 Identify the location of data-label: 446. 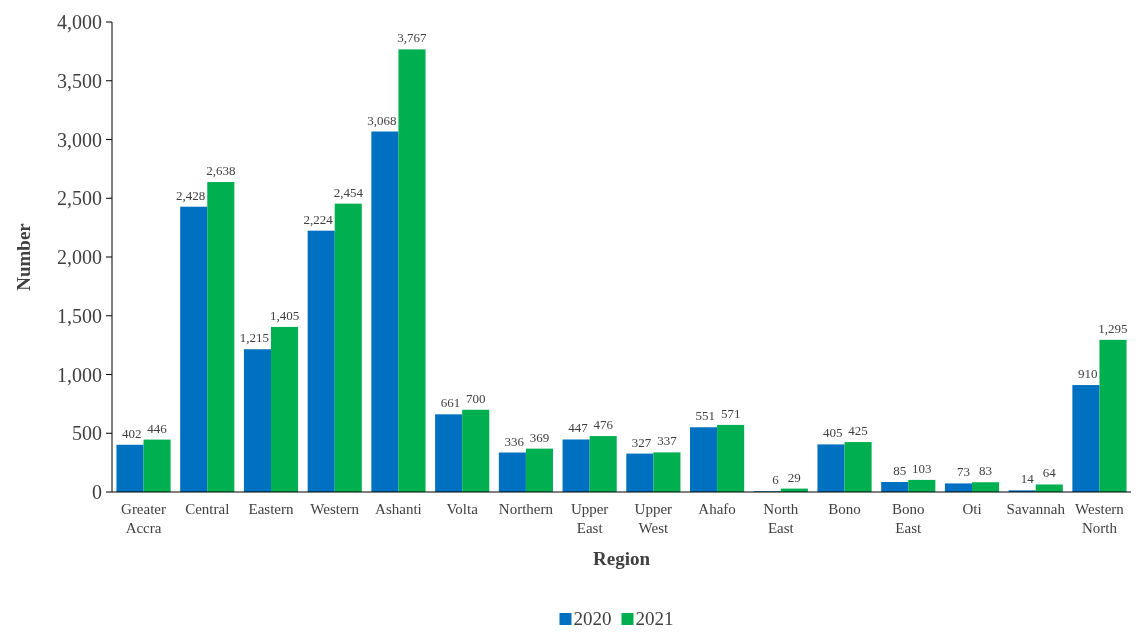
(157, 428).